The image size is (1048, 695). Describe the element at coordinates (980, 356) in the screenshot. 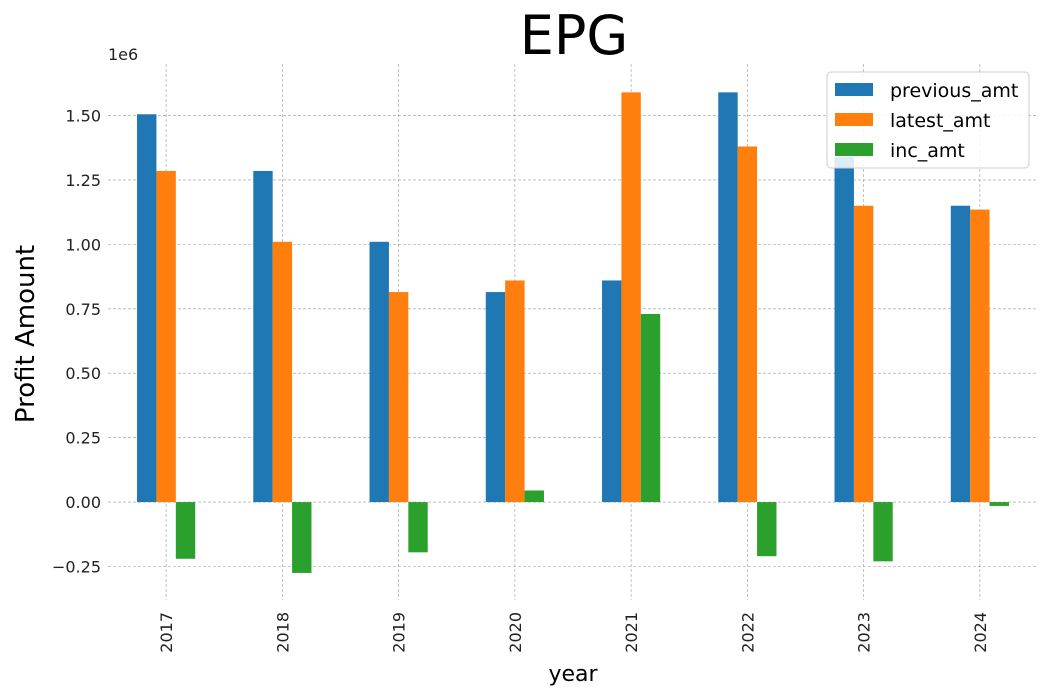

I see `bar-latest_amt-2024` at that location.